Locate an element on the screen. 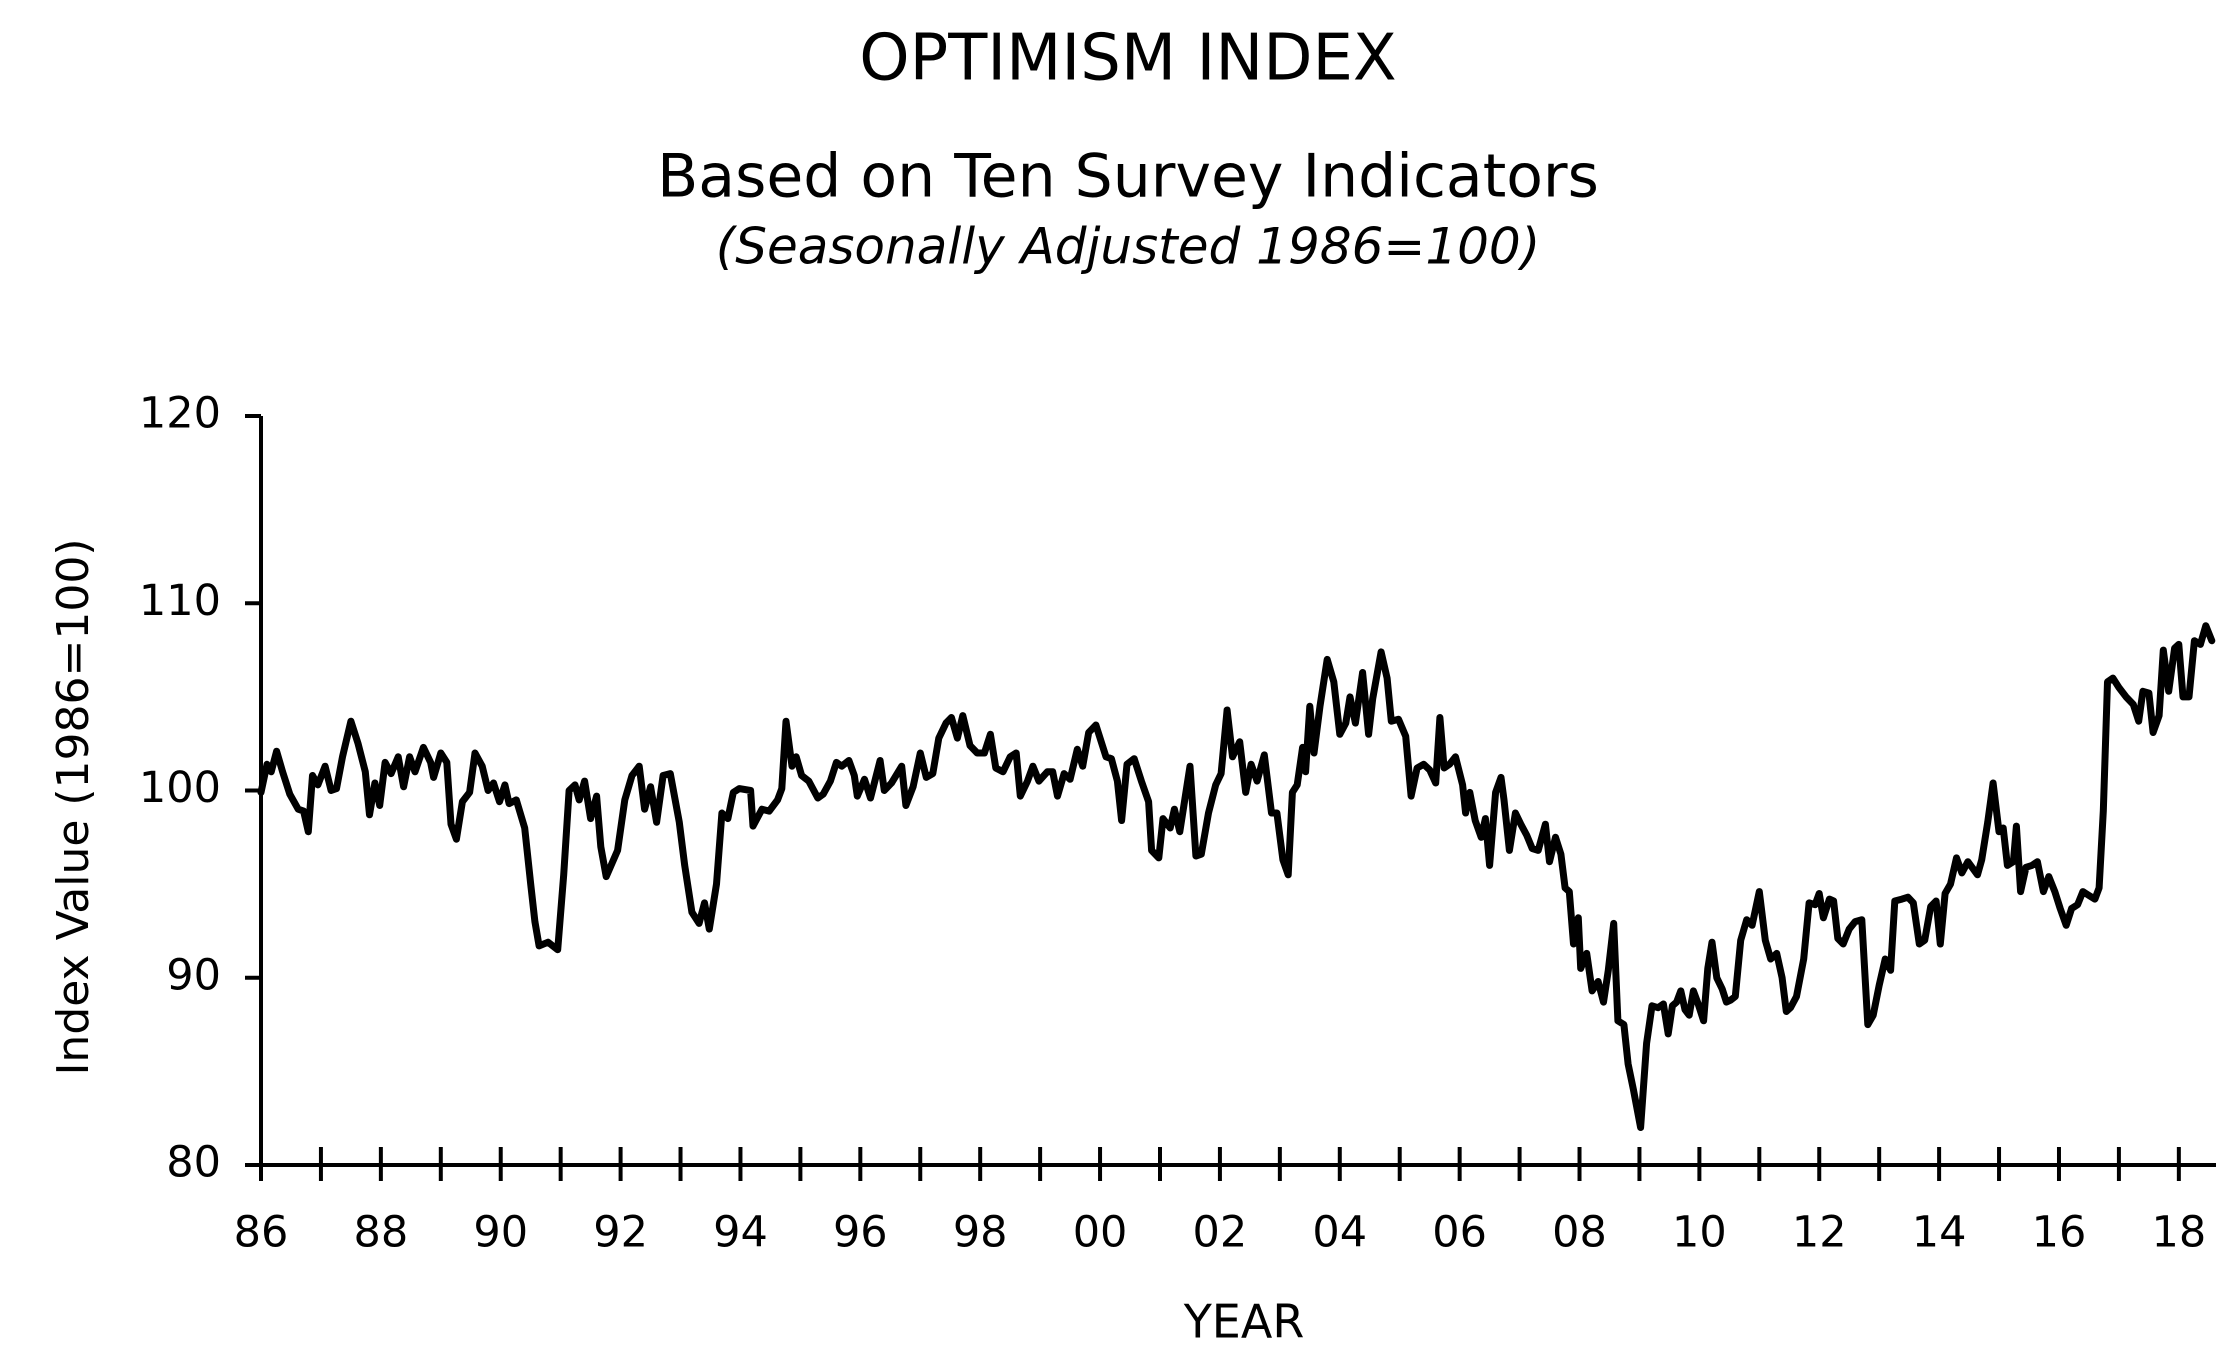 The width and height of the screenshot is (2239, 1363). x-tick-label: 88 is located at coordinates (381, 1233).